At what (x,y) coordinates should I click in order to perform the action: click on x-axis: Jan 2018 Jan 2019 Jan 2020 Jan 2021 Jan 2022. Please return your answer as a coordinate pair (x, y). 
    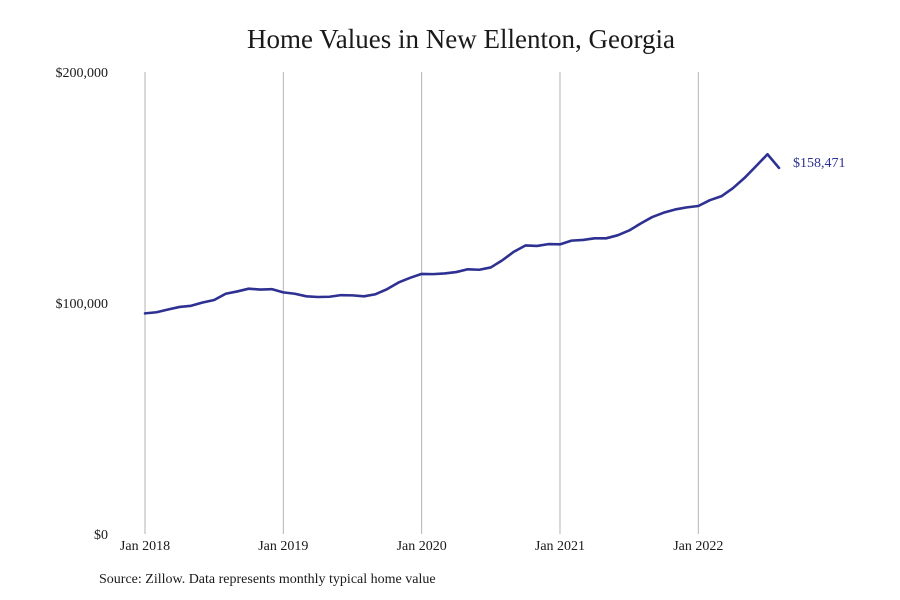
    Looking at the image, I should click on (421, 546).